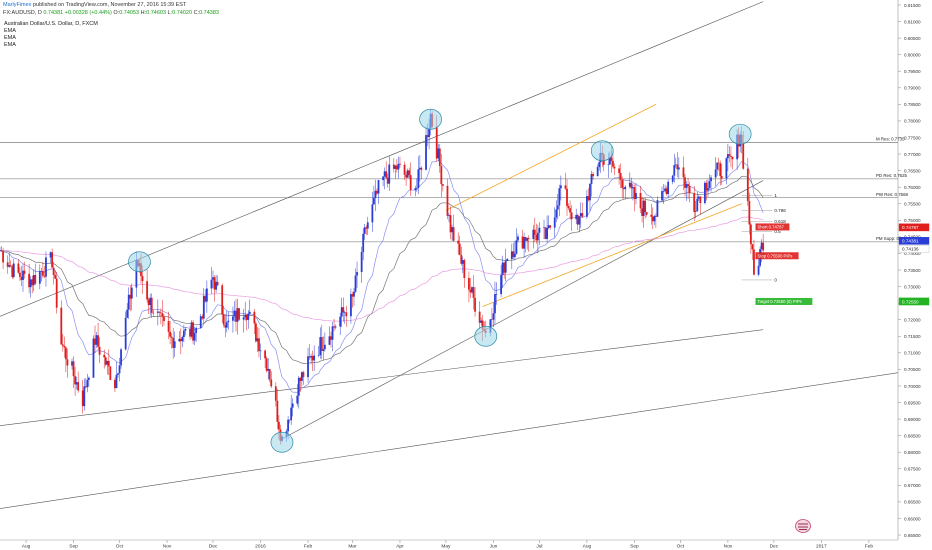  What do you see at coordinates (912, 402) in the screenshot?
I see `price-tick-label: 0.69500` at bounding box center [912, 402].